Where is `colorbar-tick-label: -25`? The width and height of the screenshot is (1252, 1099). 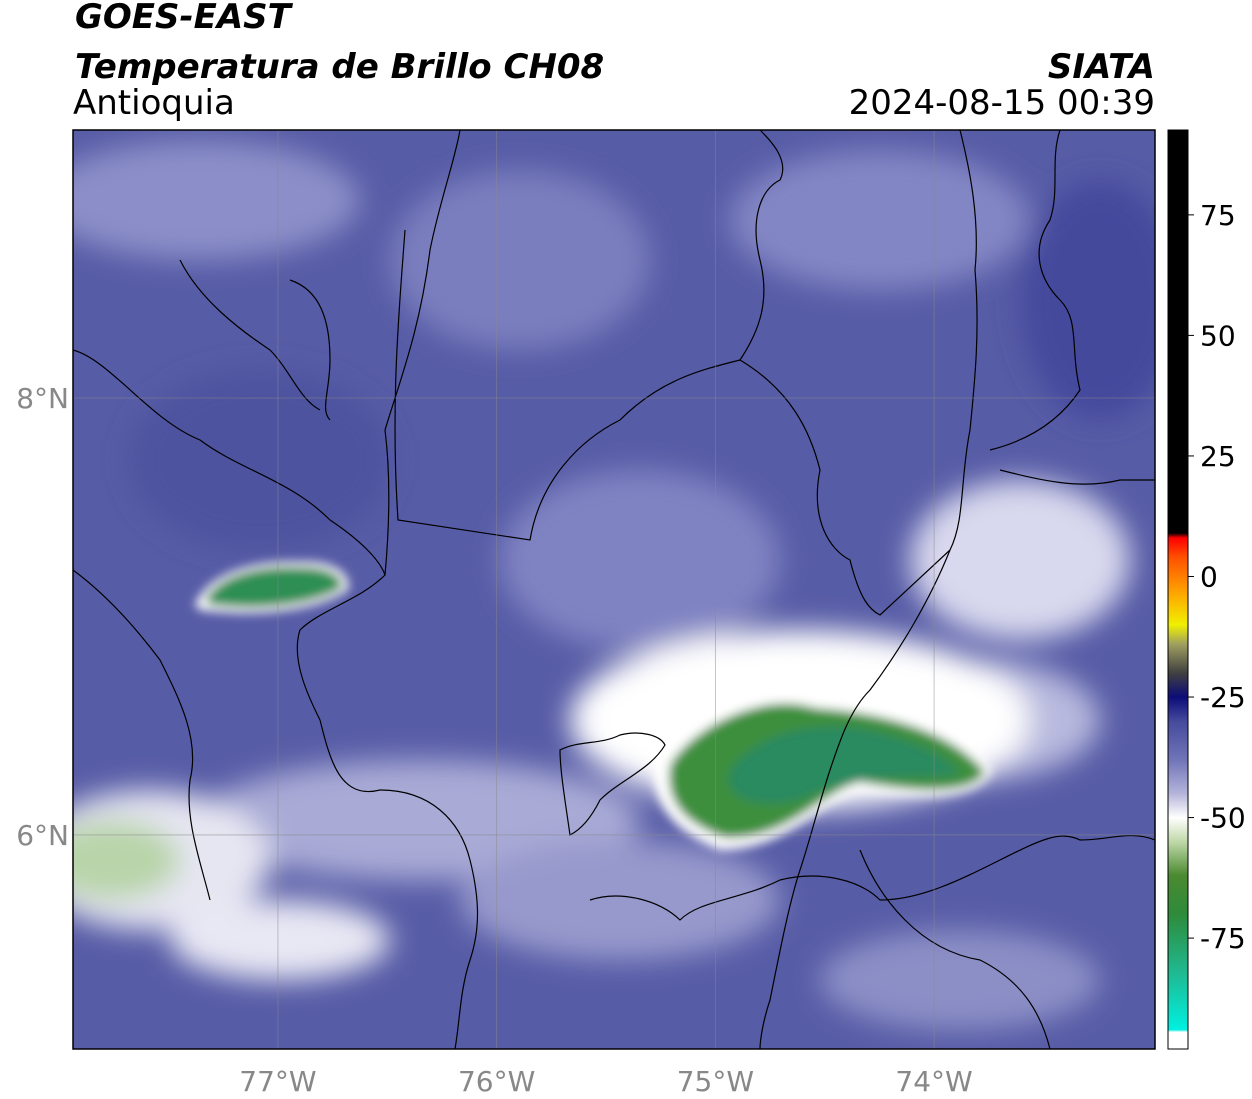
colorbar-tick-label: -25 is located at coordinates (1223, 697).